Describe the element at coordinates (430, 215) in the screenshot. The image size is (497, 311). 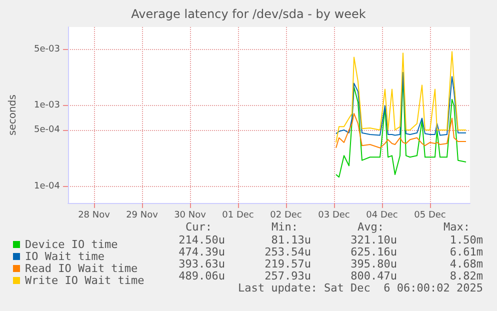
I see `x-tick-label: 05 Dec` at that location.